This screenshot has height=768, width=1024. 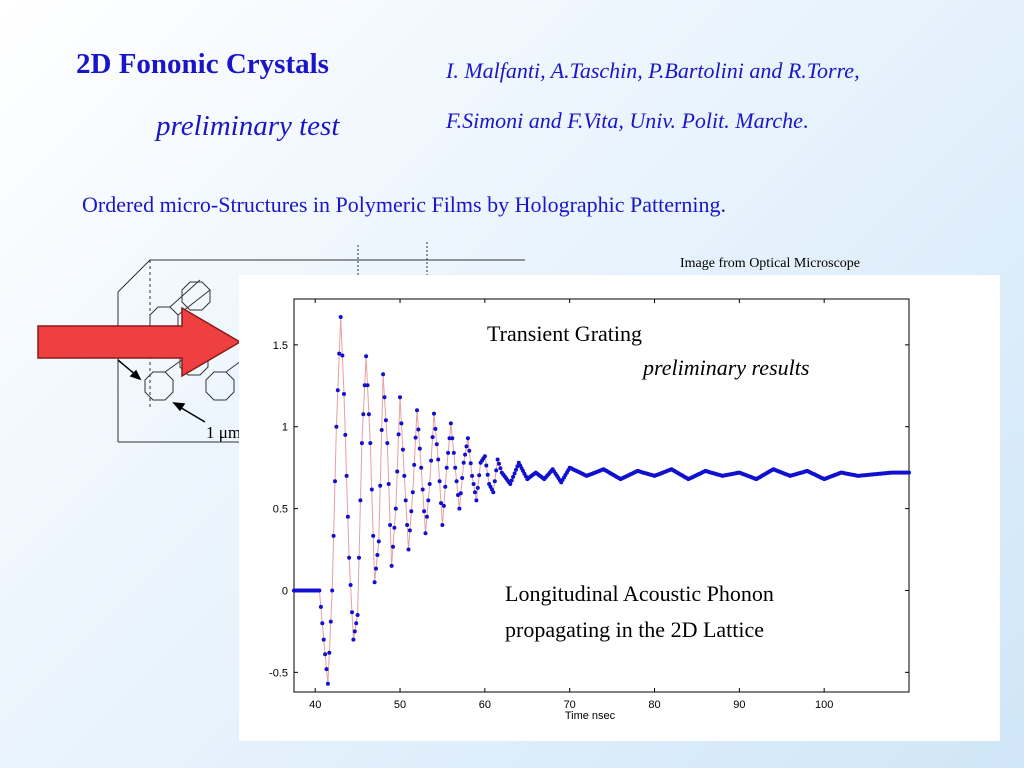 I want to click on x-tick-label: 90, so click(x=739, y=705).